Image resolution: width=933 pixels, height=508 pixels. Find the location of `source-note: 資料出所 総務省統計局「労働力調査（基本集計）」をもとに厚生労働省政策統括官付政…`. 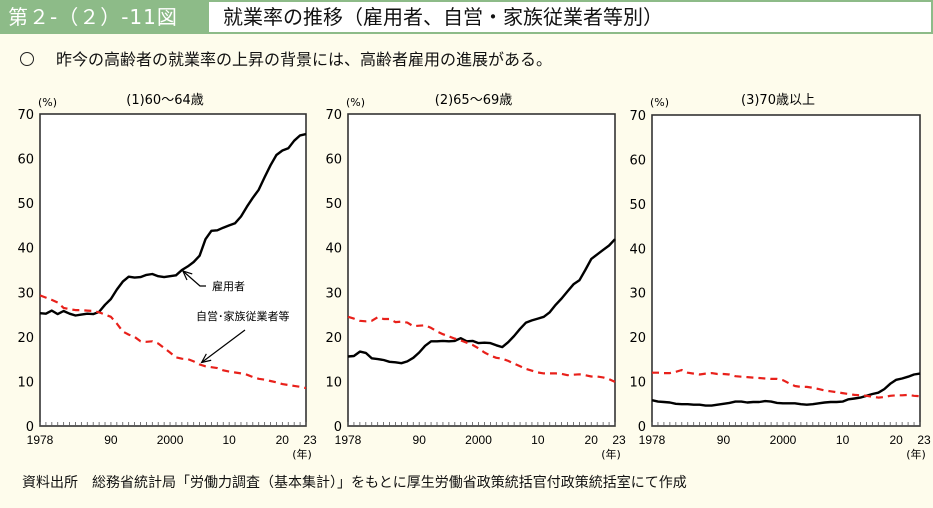

source-note: 資料出所 総務省統計局「労働力調査（基本集計）」をもとに厚生労働省政策統括官付政… is located at coordinates (354, 483).